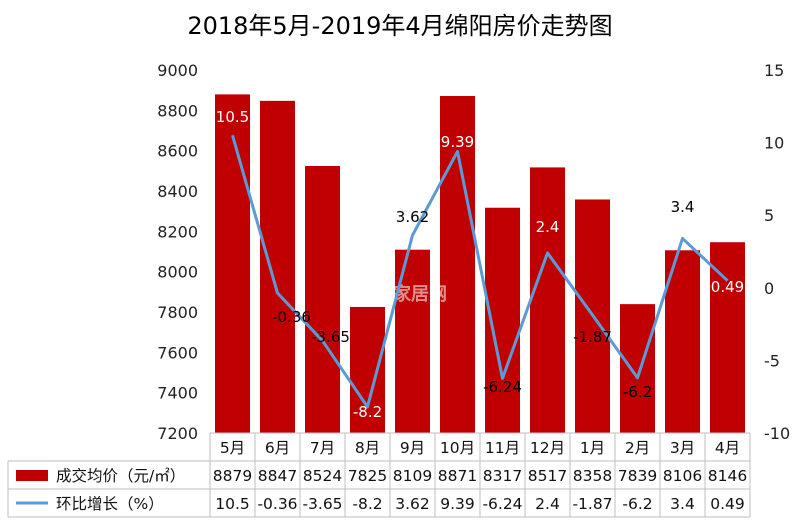  Describe the element at coordinates (110, 504) in the screenshot. I see `legend-label: 环比增长（%）` at that location.